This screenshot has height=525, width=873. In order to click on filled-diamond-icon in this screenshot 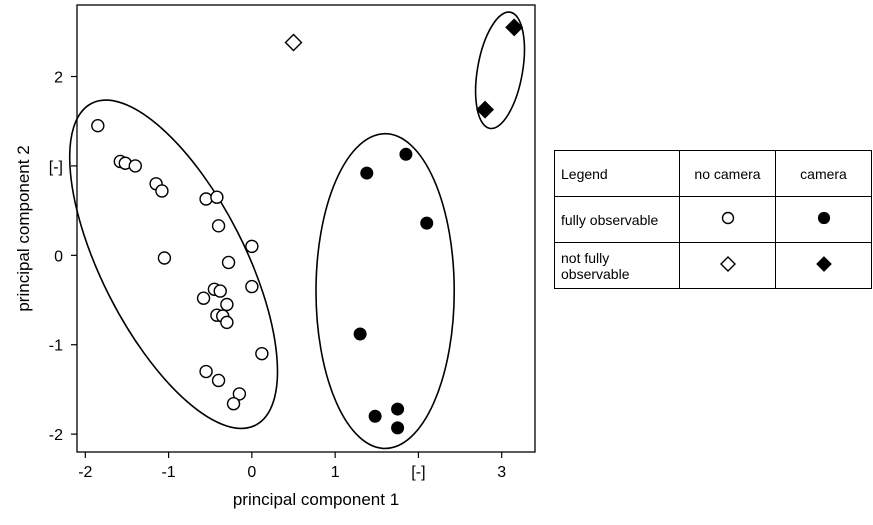, I will do `click(823, 264)`.